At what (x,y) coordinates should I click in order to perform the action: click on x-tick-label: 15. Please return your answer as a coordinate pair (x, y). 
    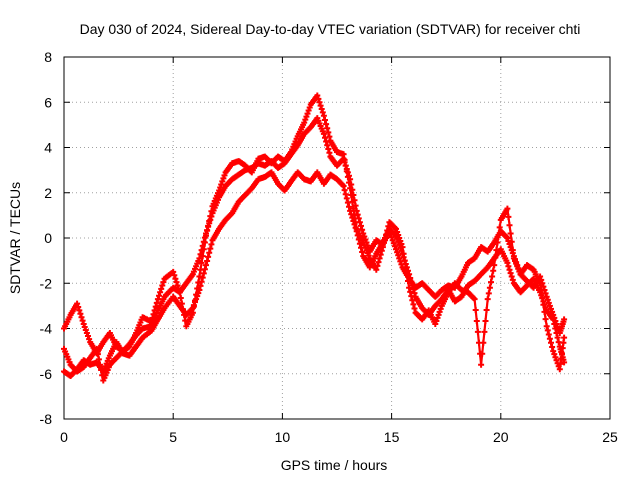
    Looking at the image, I should click on (392, 437).